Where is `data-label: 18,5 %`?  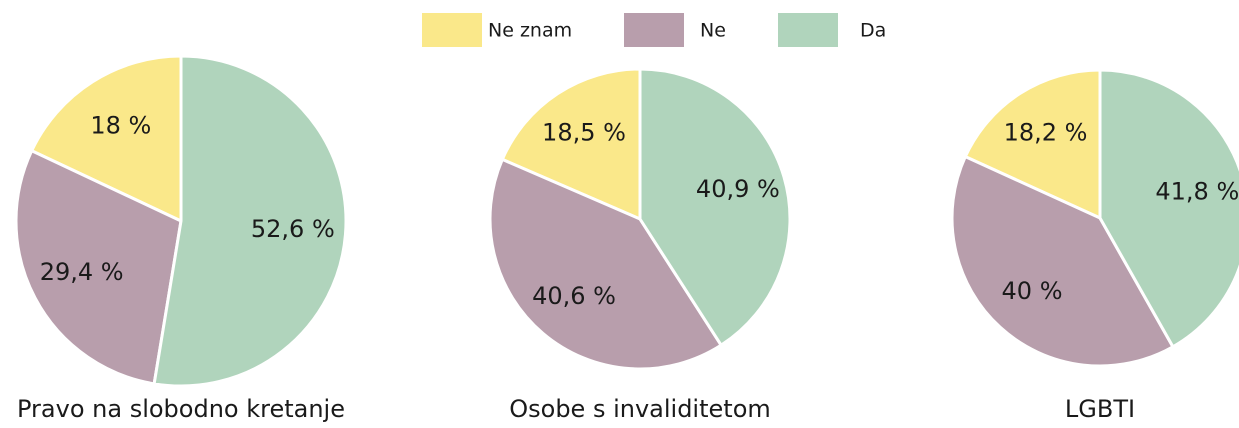 data-label: 18,5 % is located at coordinates (584, 133).